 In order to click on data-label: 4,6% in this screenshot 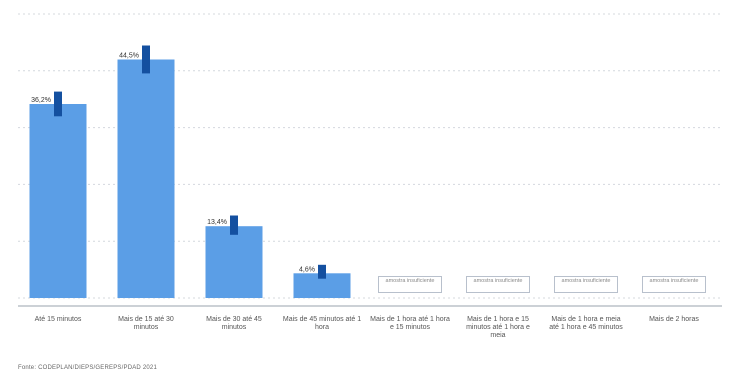, I will do `click(307, 269)`.